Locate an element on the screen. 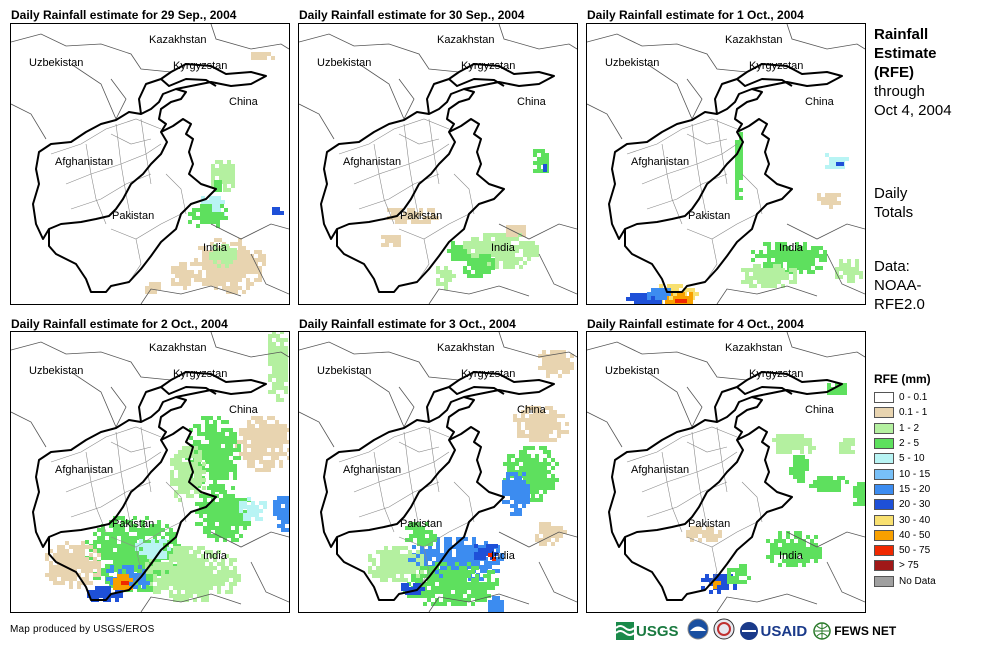  noaa-logo is located at coordinates (698, 631).